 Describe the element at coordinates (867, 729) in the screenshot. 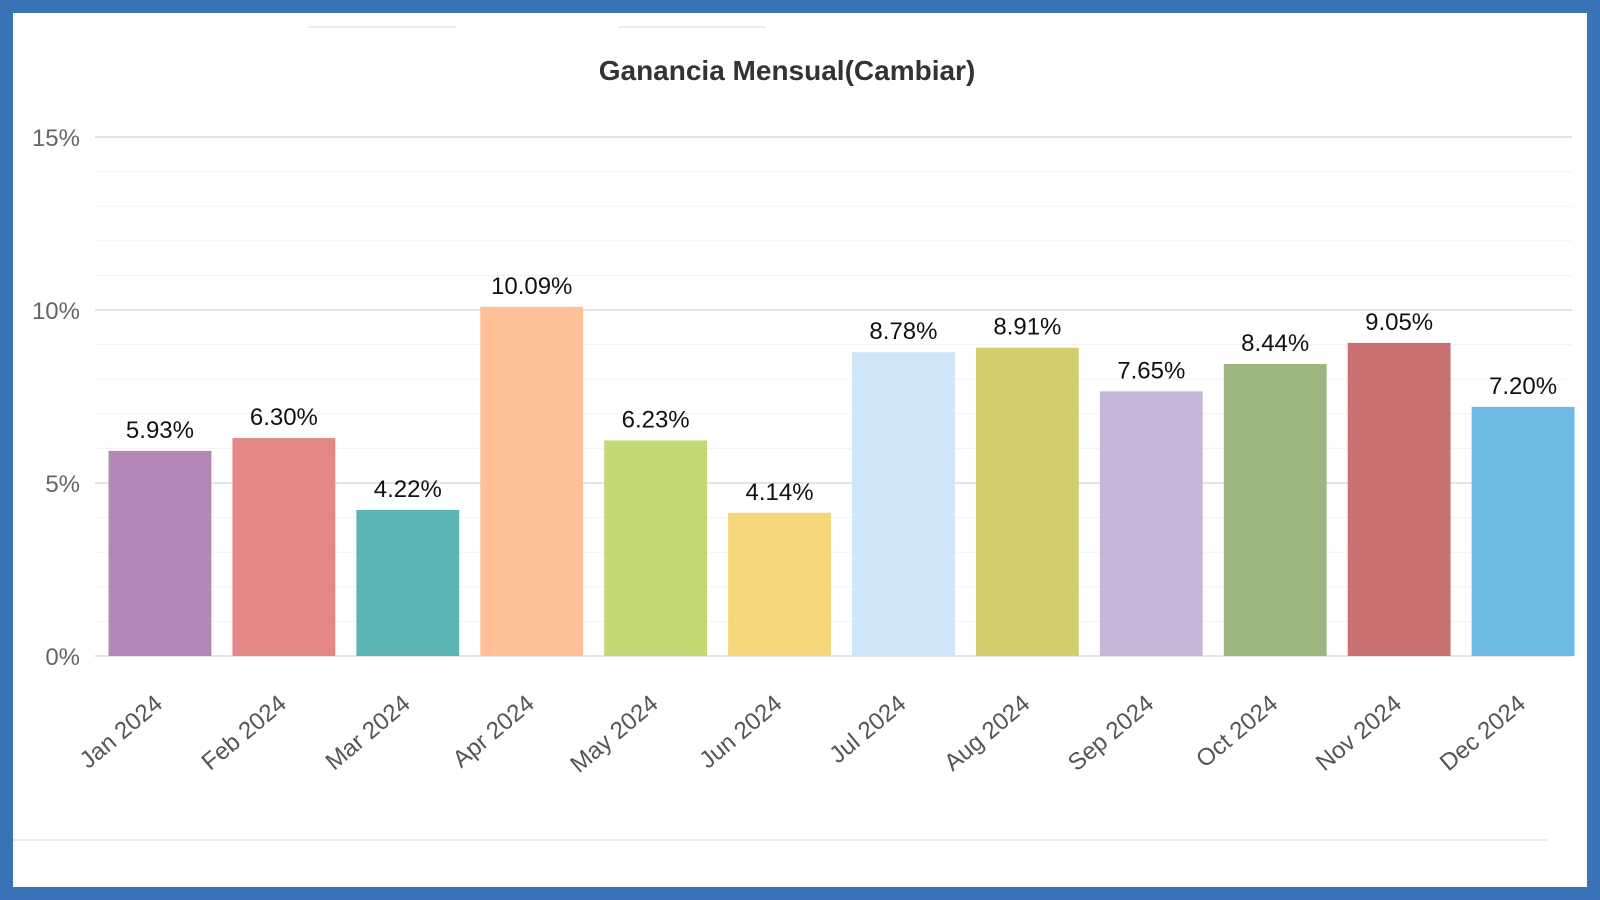

I see `x-tick-label: Jul 2024` at that location.